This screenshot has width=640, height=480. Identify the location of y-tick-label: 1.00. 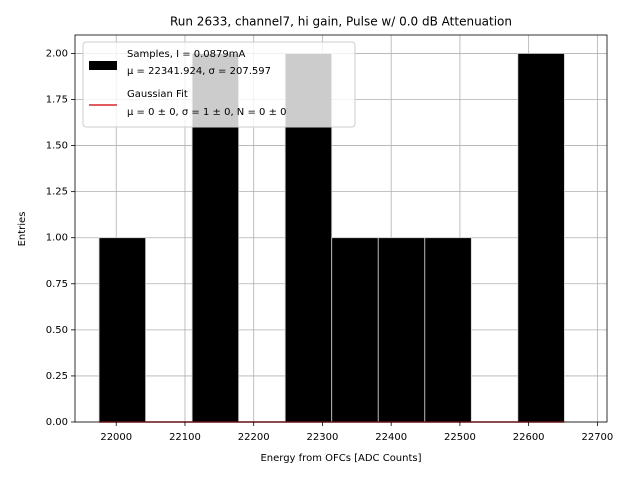
(57, 238).